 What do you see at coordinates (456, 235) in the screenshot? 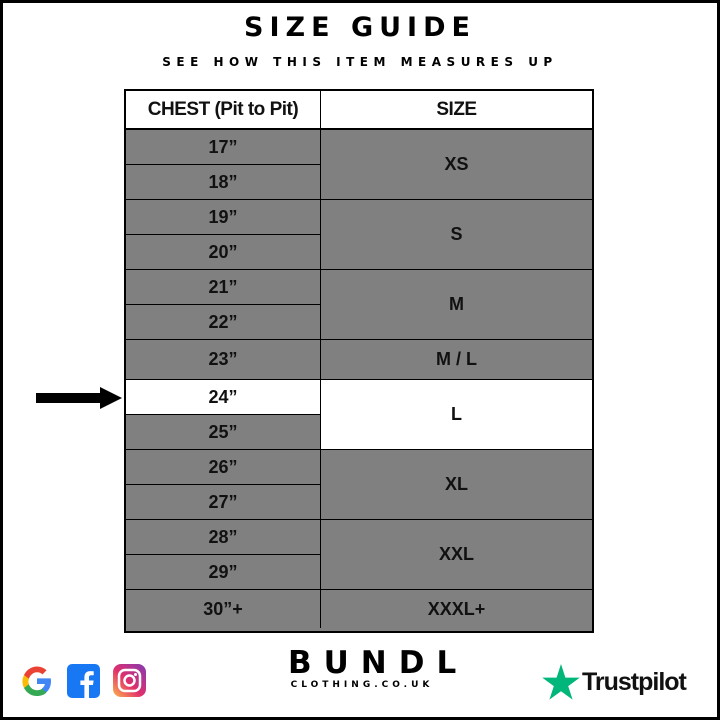
I see `size-cell: S` at bounding box center [456, 235].